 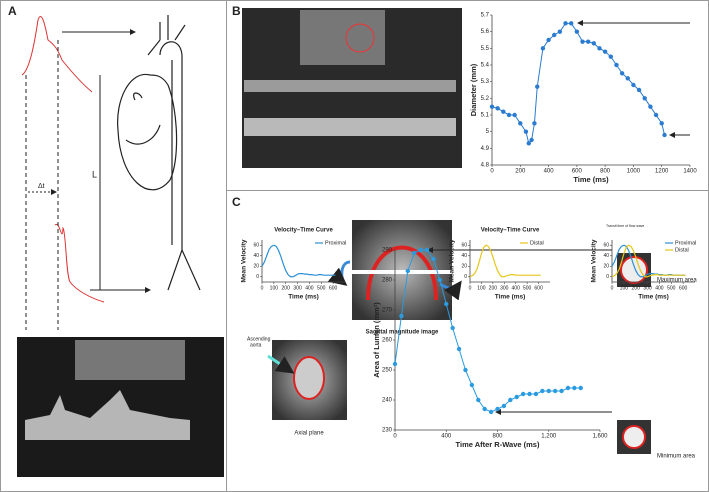 I want to click on x-axis-label: Time After R-Wave (ms), so click(x=498, y=444).